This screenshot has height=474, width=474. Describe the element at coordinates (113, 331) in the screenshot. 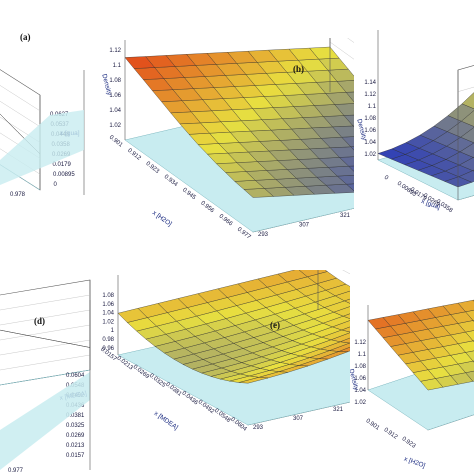

I see `z-tick-label: 1` at that location.